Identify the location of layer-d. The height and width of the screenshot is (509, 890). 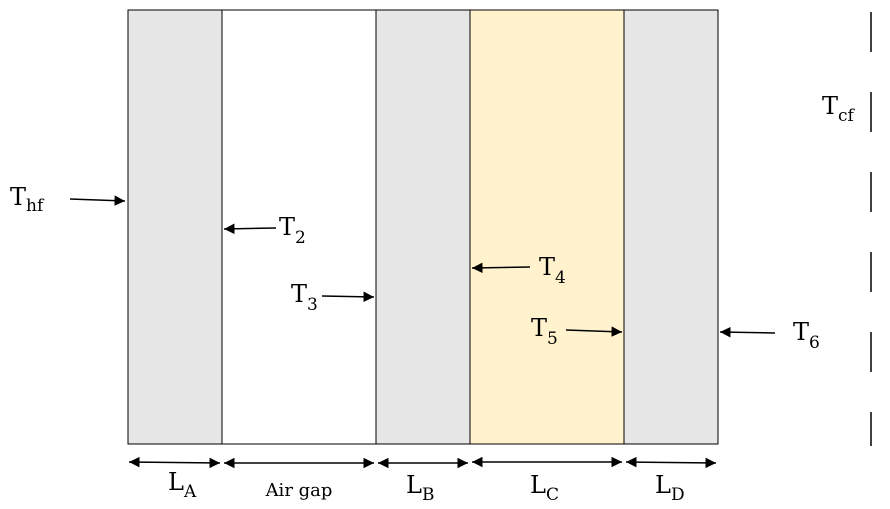
(671, 227).